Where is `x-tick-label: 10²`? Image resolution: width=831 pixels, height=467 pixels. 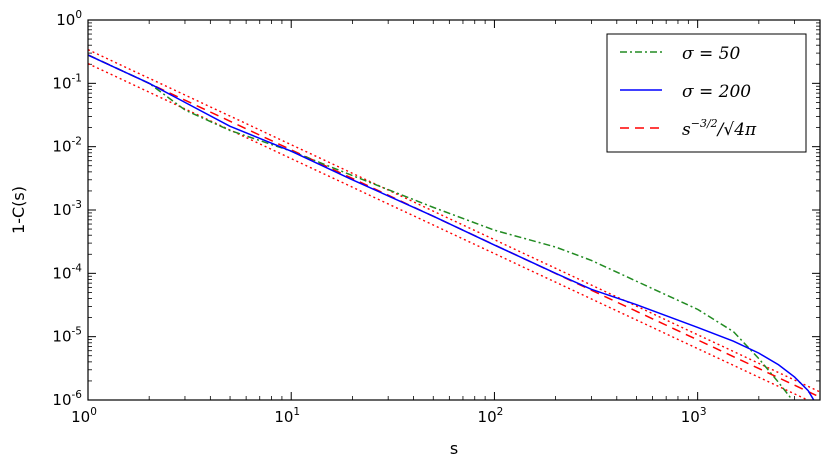
x-tick-label: 10² is located at coordinates (491, 416).